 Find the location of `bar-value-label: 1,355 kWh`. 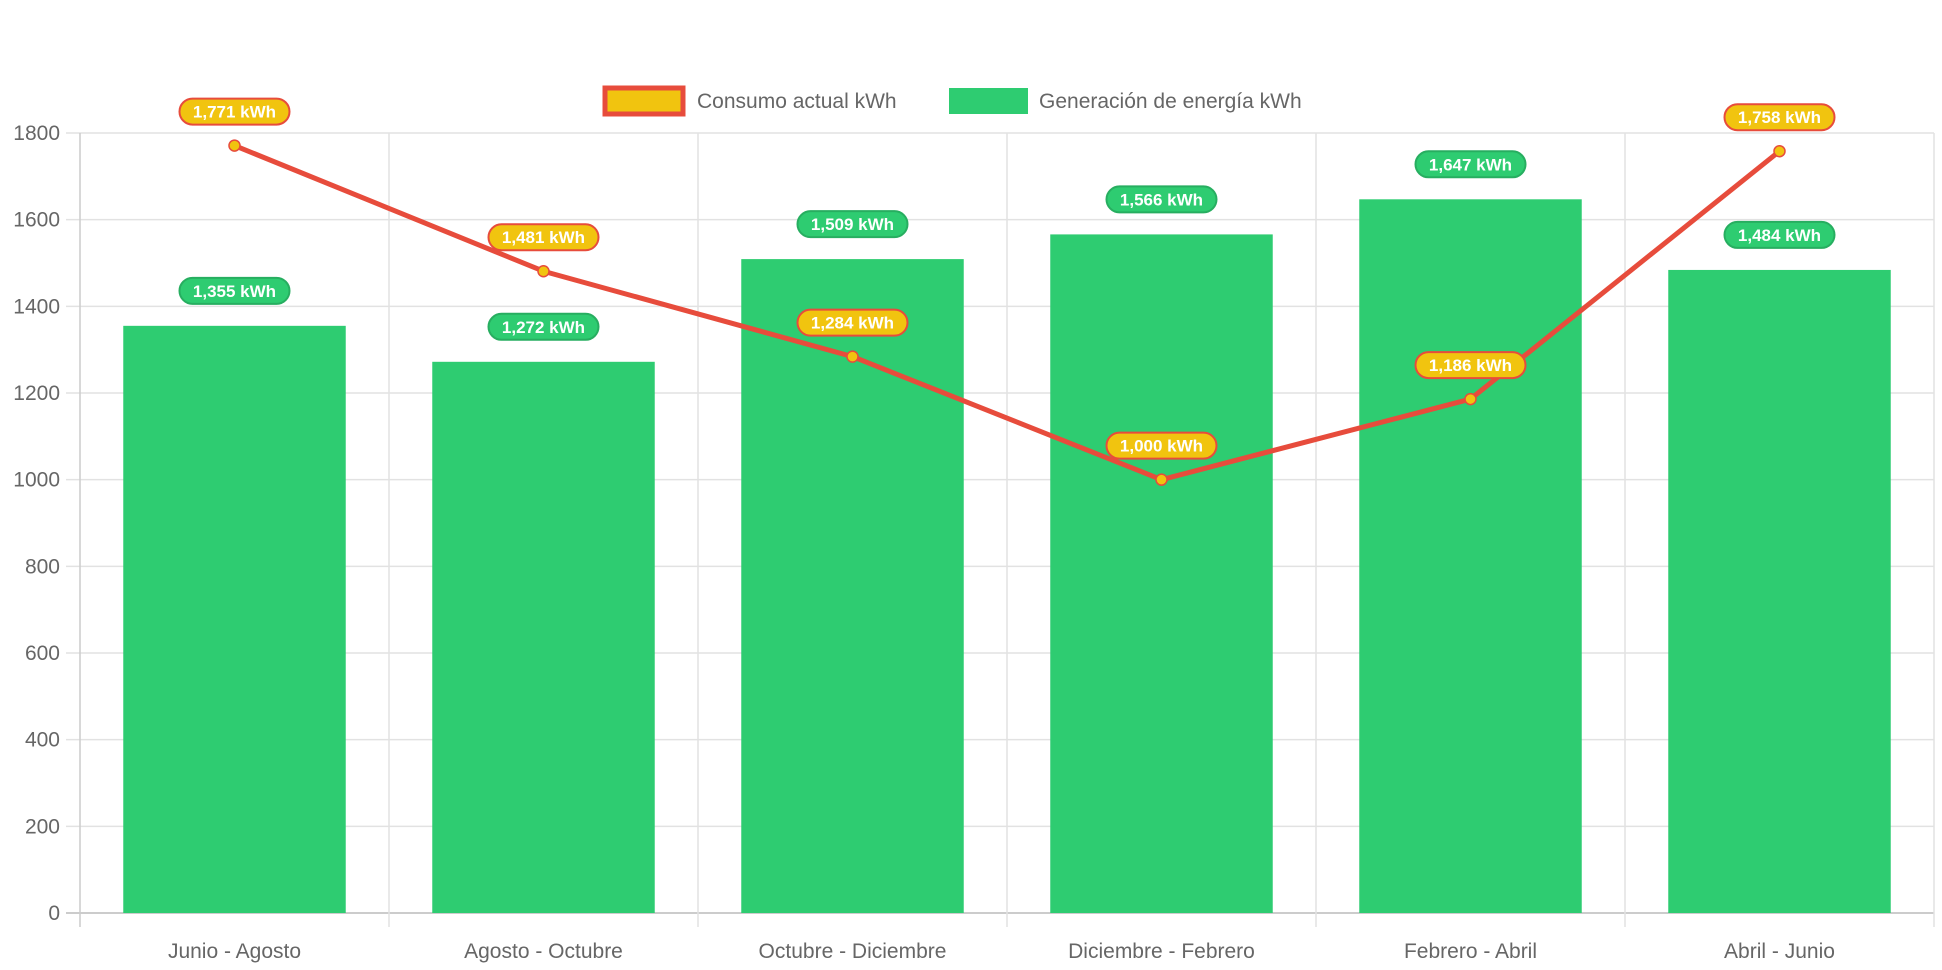

bar-value-label: 1,355 kWh is located at coordinates (234, 290).